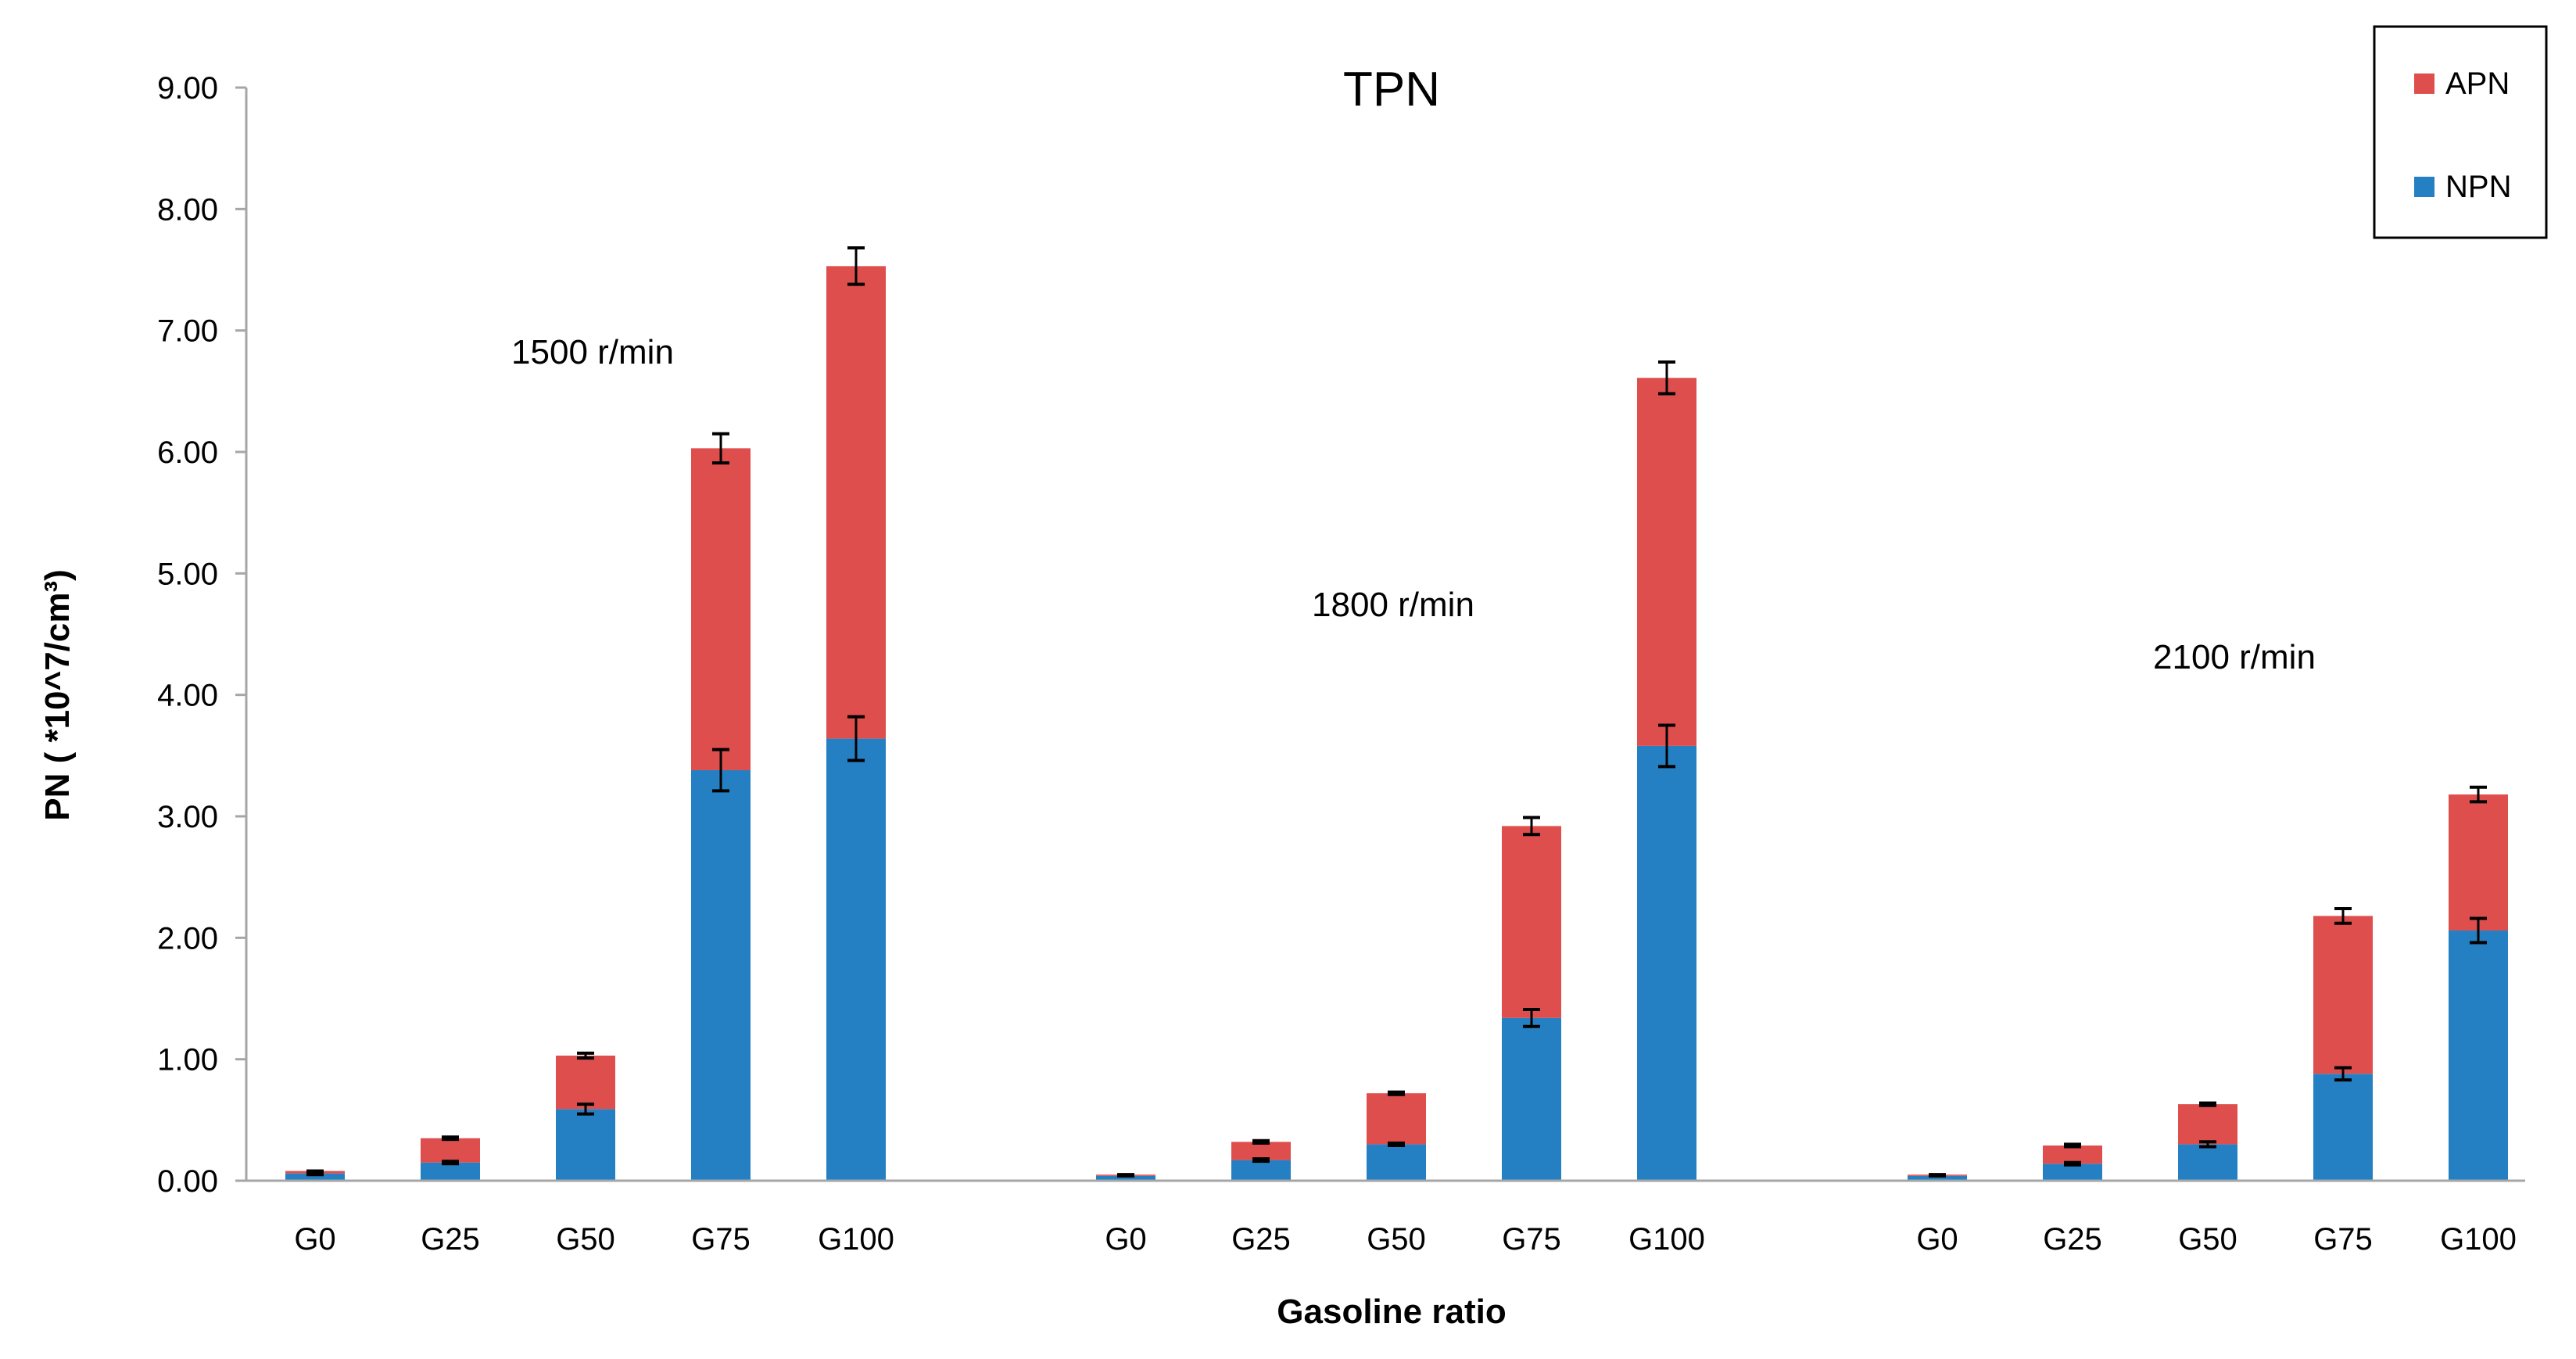 This screenshot has height=1359, width=2576. Describe the element at coordinates (856, 502) in the screenshot. I see `bar-apn-1500-g100` at that location.